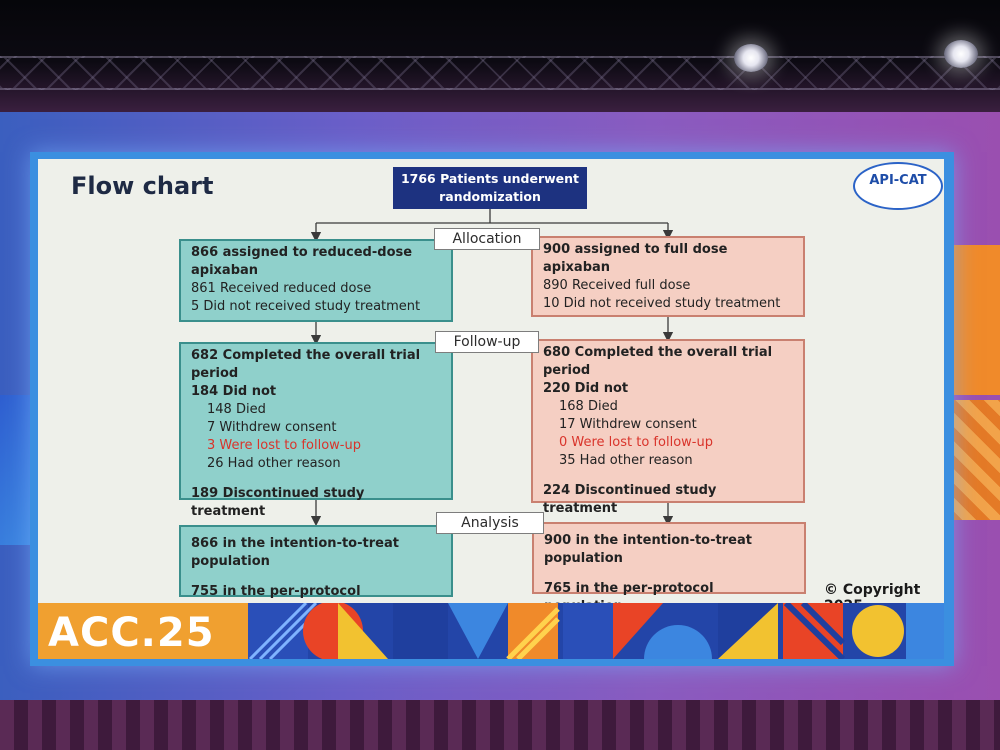  What do you see at coordinates (306, 306) in the screenshot?
I see `left-allocation-line: 5 Did not received study treatment` at bounding box center [306, 306].